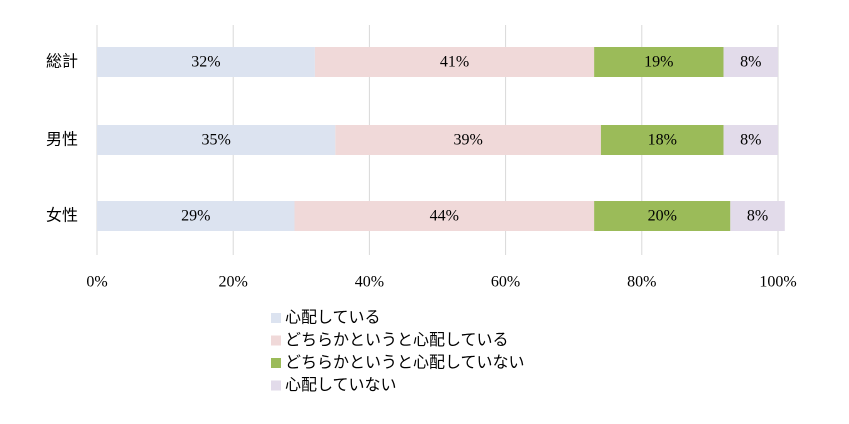 This screenshot has height=424, width=849. Describe the element at coordinates (777, 282) in the screenshot. I see `x-tick-label: 100%` at that location.